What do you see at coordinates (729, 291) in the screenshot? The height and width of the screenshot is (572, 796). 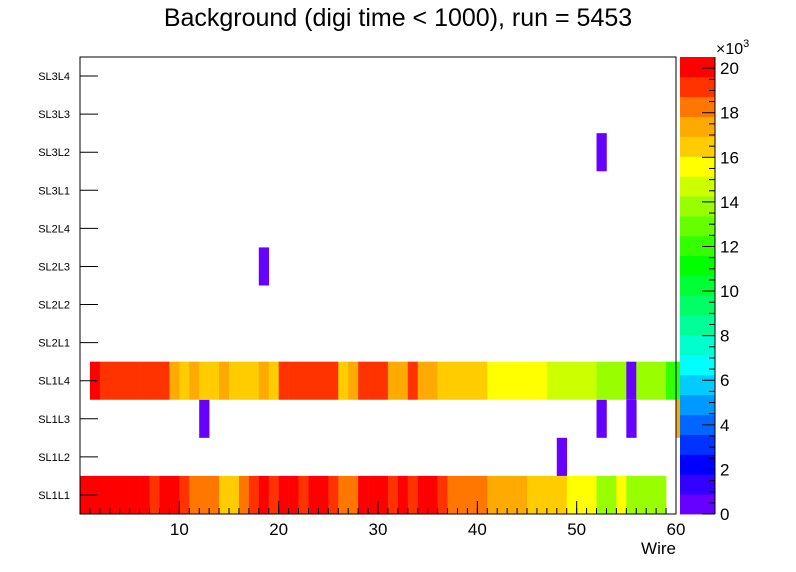 I see `z-tick-label: 10` at bounding box center [729, 291].